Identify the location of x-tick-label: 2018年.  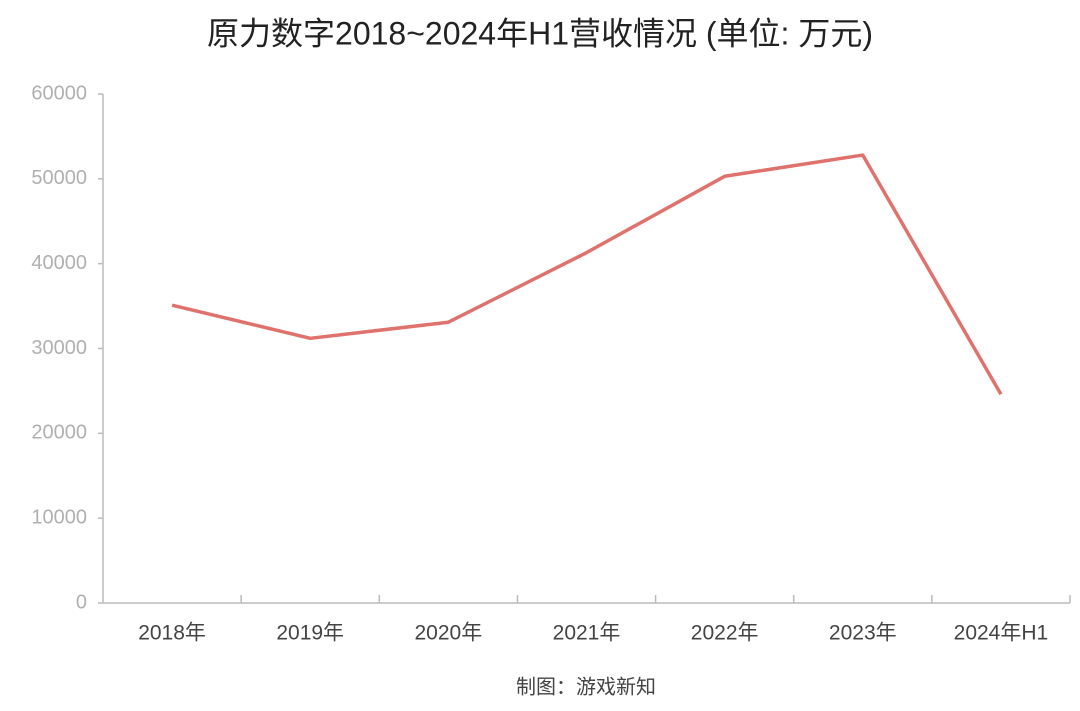
(172, 633).